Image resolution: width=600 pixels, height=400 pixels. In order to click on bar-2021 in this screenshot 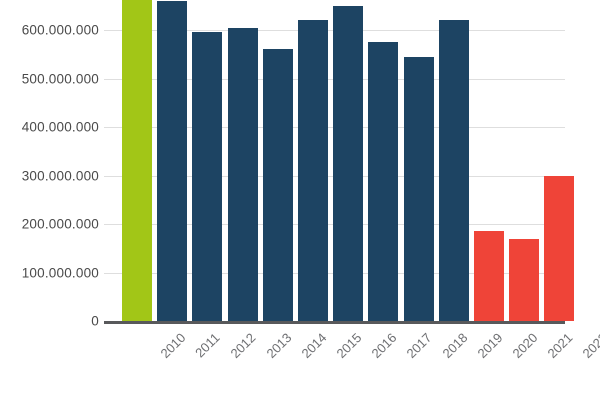, I will do `click(524, 279)`.